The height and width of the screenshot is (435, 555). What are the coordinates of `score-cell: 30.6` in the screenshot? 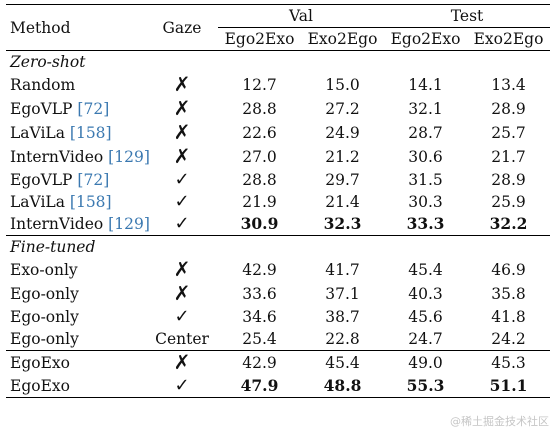 It's located at (425, 157).